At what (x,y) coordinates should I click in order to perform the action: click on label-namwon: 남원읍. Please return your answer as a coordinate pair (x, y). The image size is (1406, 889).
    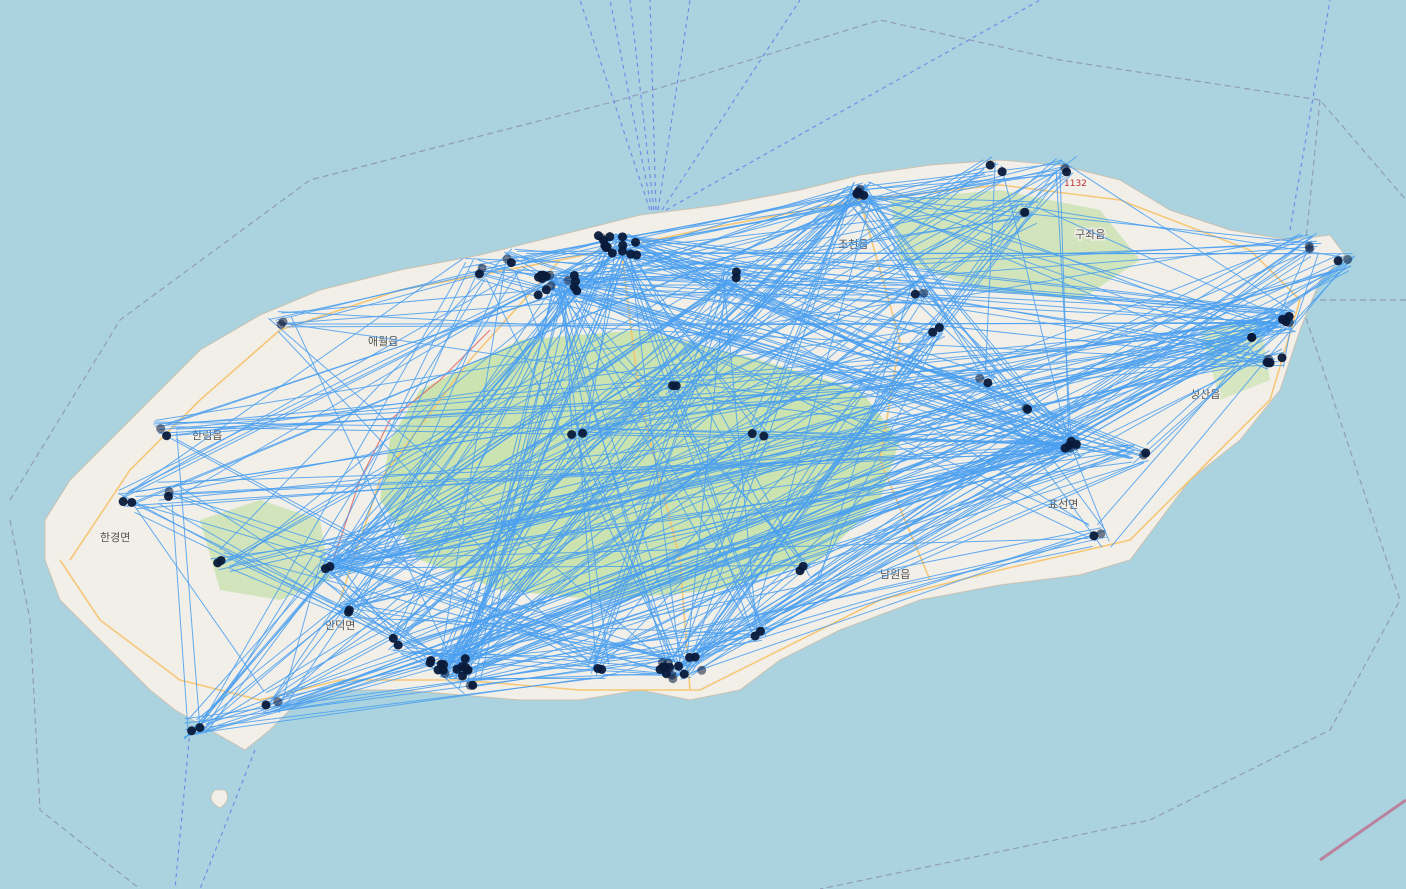
    Looking at the image, I should click on (895, 574).